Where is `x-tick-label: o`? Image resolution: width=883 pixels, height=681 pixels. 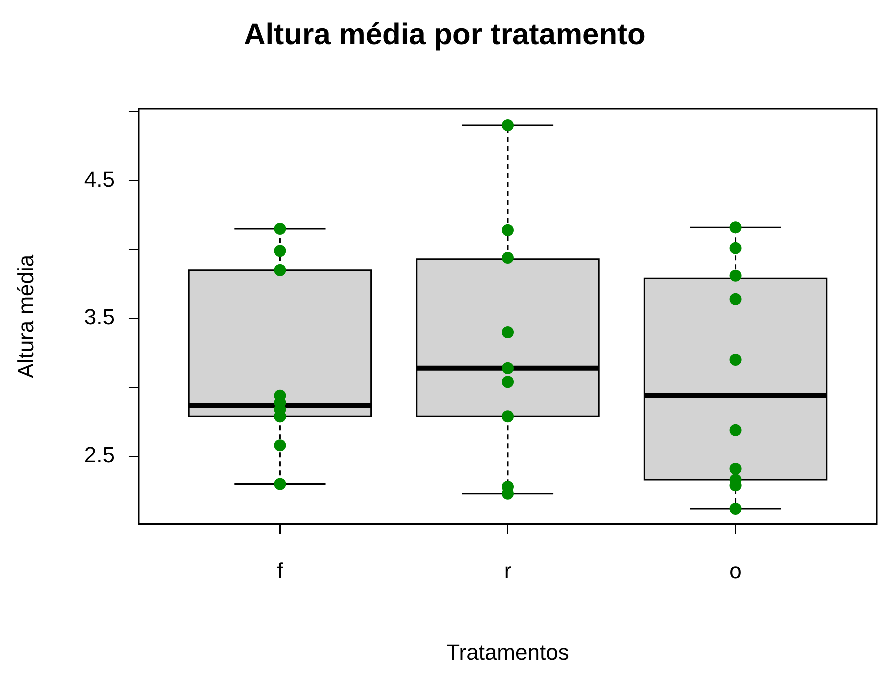
x-tick-label: o is located at coordinates (736, 571).